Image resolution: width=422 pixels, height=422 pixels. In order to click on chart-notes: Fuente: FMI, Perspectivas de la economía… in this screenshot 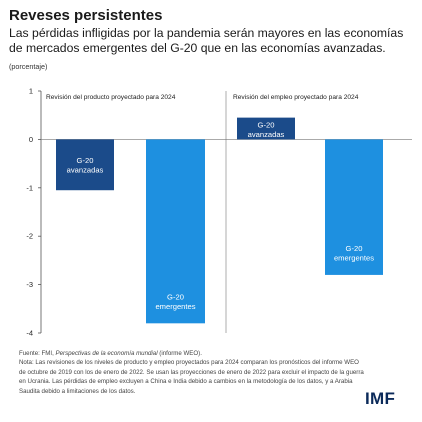, I will do `click(191, 372)`.